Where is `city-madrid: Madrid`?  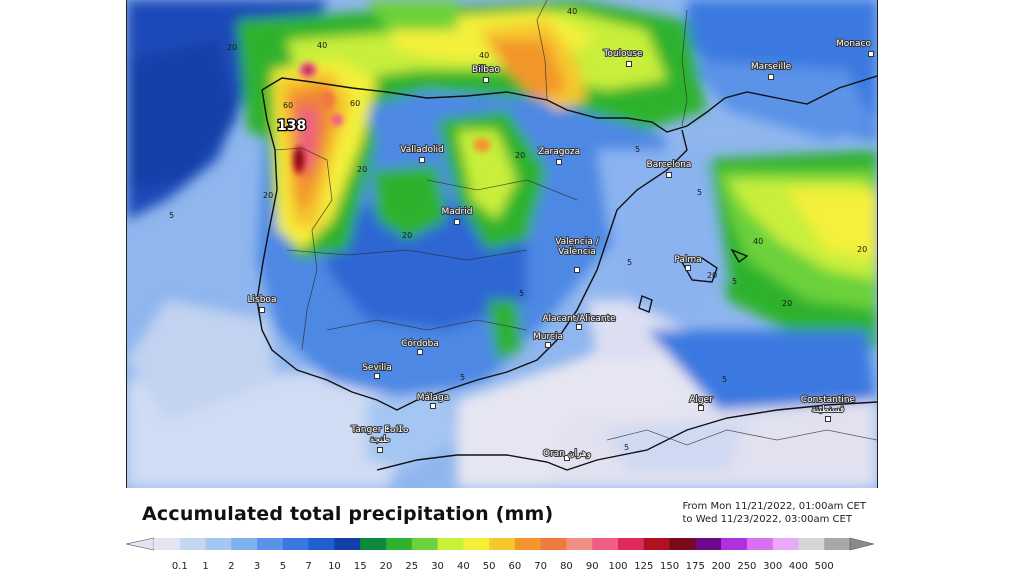
city-madrid: Madrid is located at coordinates (457, 215).